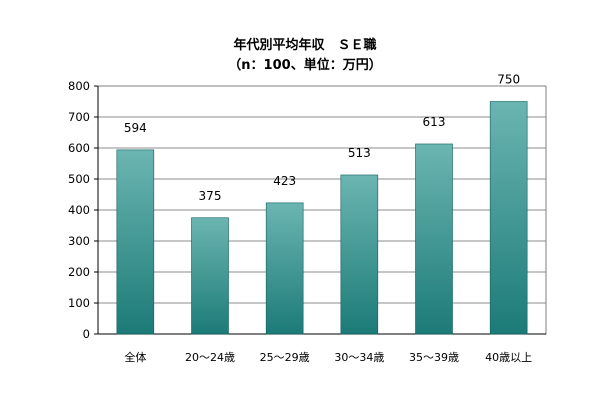 The height and width of the screenshot is (400, 610). I want to click on x-category-label: 25～29歳, so click(285, 357).